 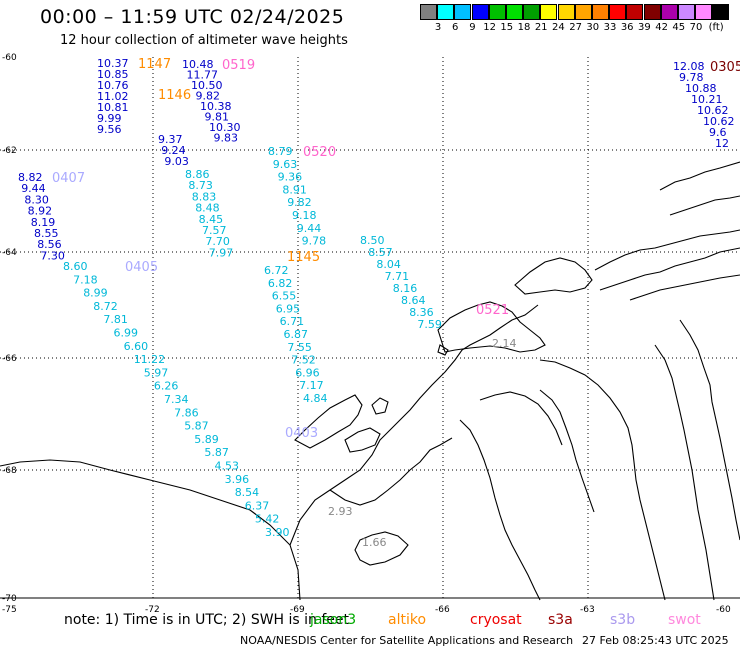 What do you see at coordinates (496, 620) in the screenshot?
I see `legend-cryosat: cryosat` at bounding box center [496, 620].